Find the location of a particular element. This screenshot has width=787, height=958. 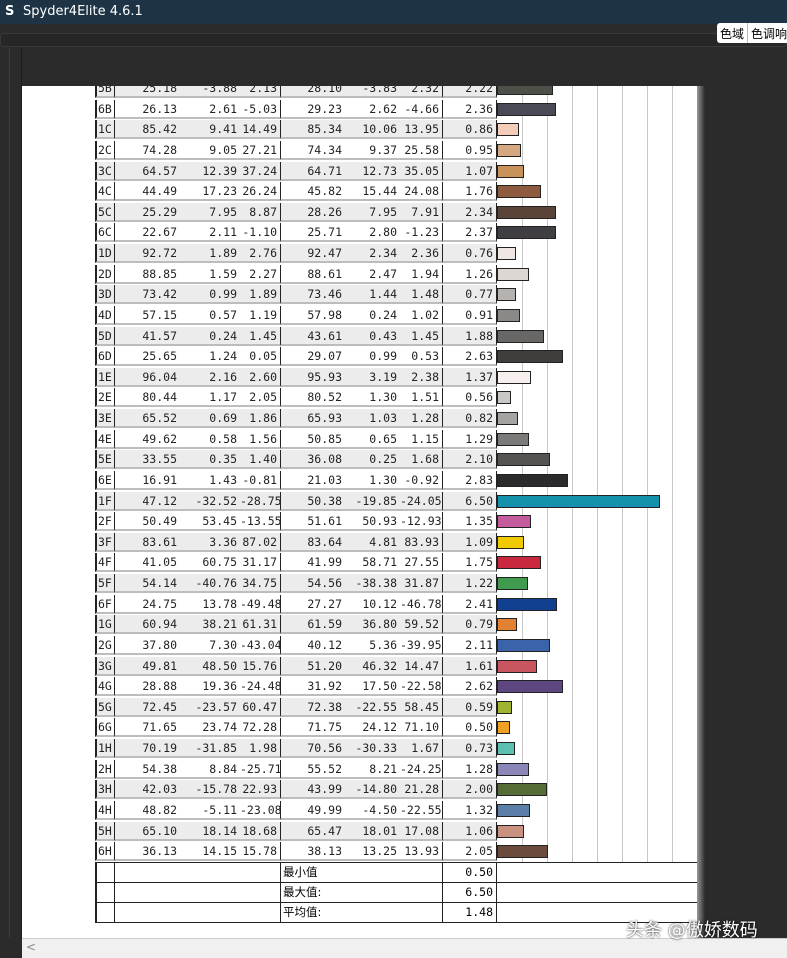

cell-b2: 2.32 is located at coordinates (421, 92).